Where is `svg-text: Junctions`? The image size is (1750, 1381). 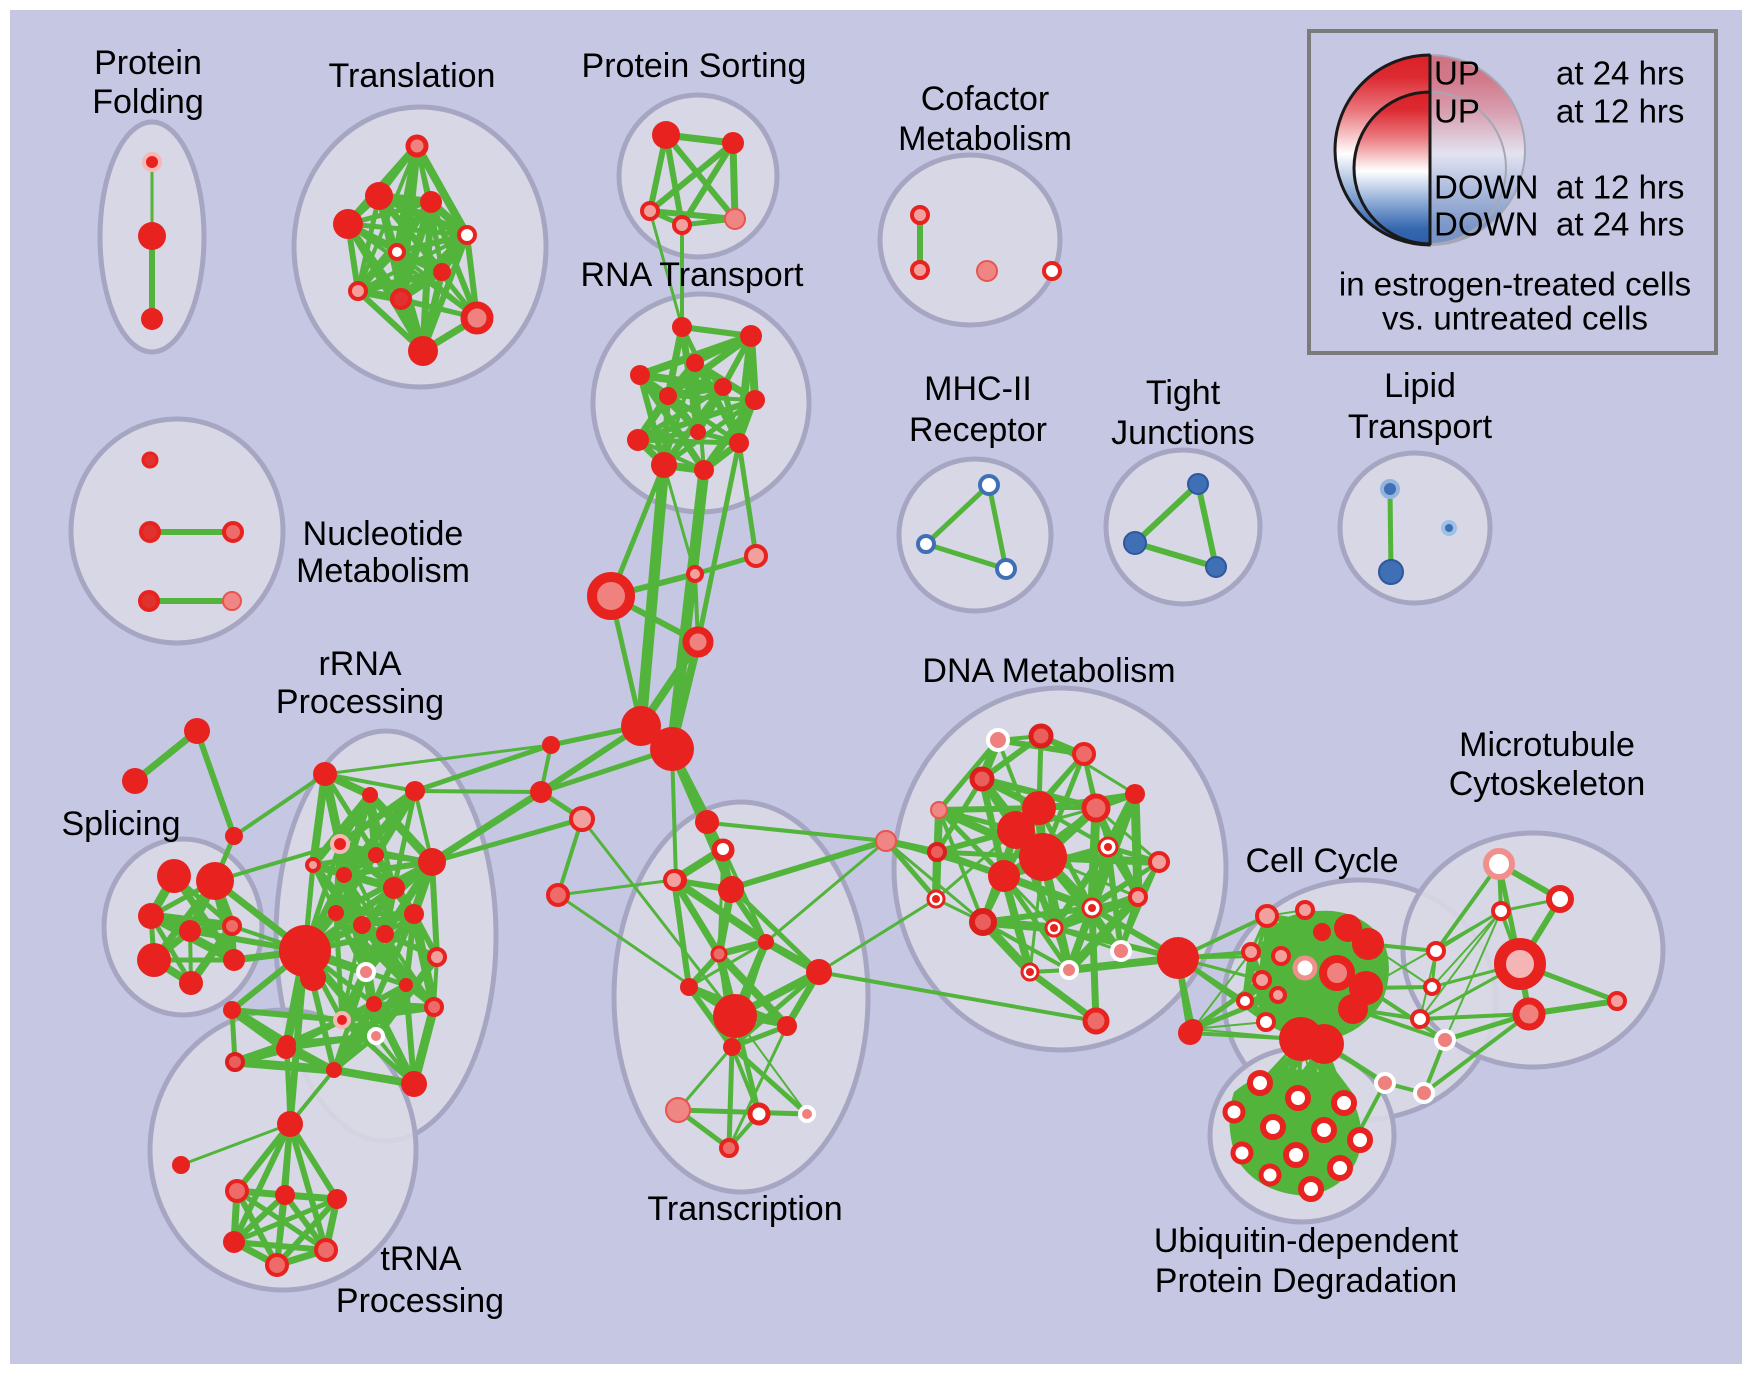 svg-text: Junctions is located at coordinates (1183, 433).